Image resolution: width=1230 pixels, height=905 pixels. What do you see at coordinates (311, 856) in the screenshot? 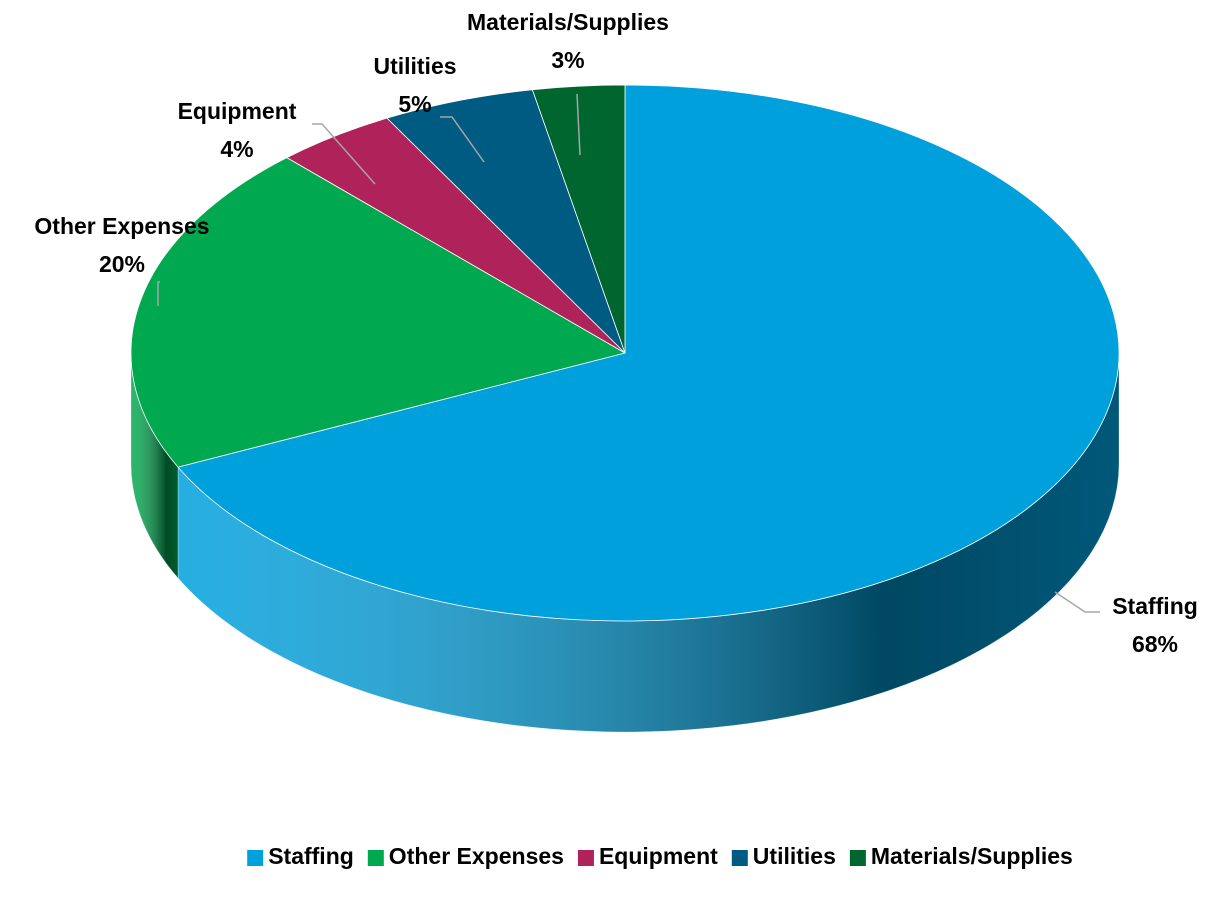
I see `legend-label: Staffing` at bounding box center [311, 856].